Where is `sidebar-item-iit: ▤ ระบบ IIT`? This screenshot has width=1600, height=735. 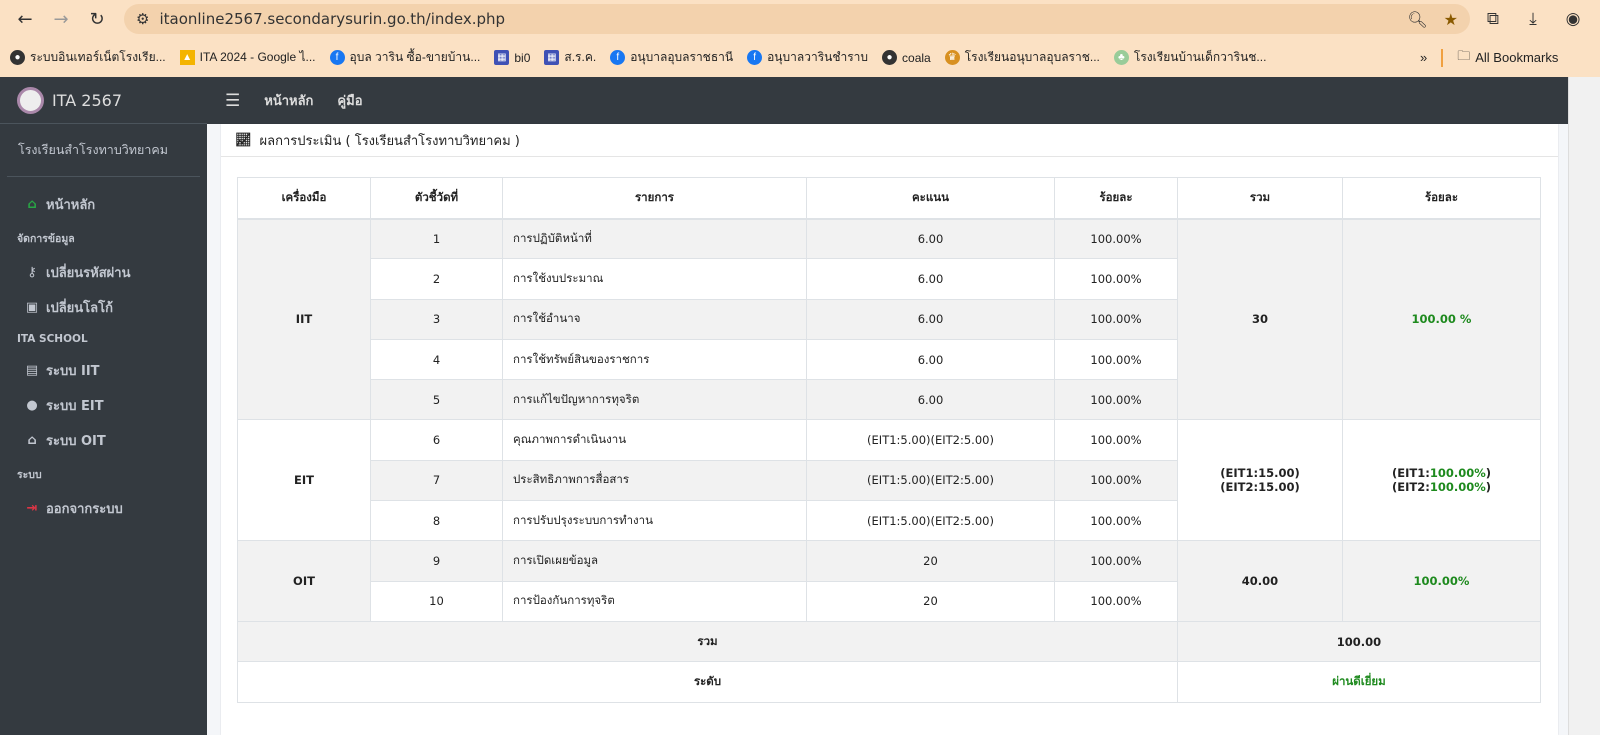
sidebar-item-iit: ▤ ระบบ IIT is located at coordinates (62, 371).